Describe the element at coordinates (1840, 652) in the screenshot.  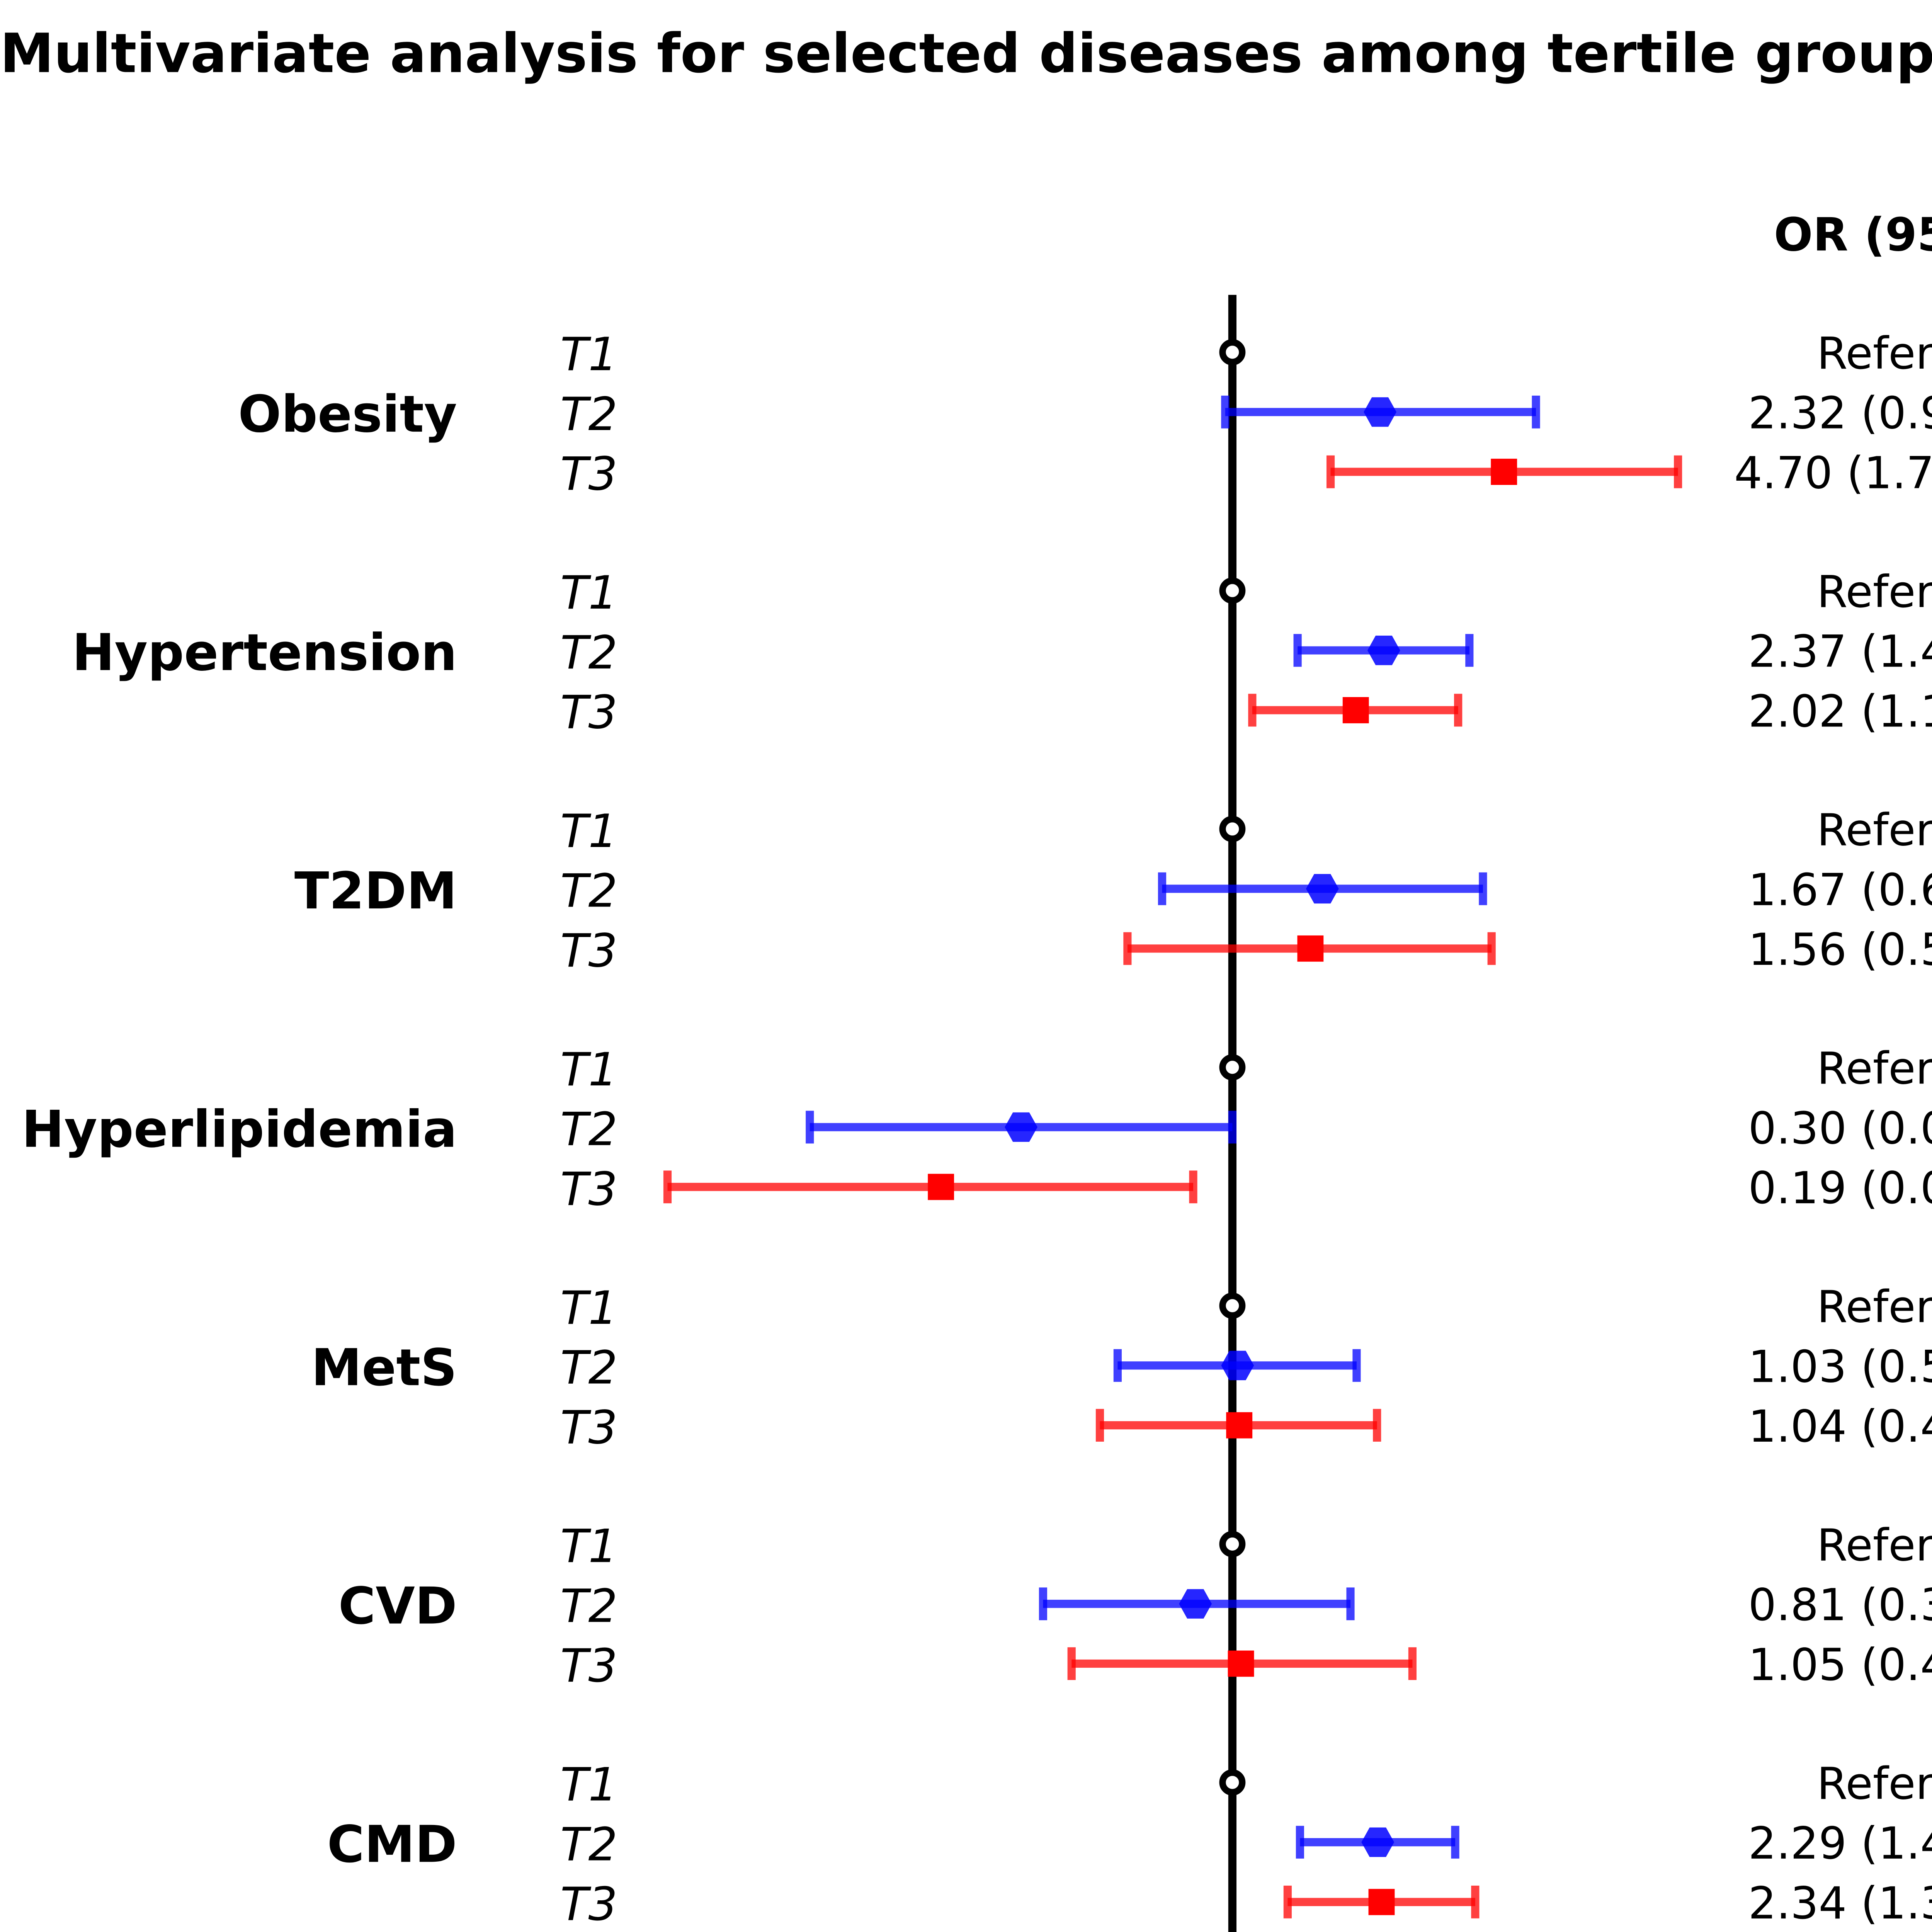
I see `or-ci-value: 2.37 (1.45-3.86)` at that location.